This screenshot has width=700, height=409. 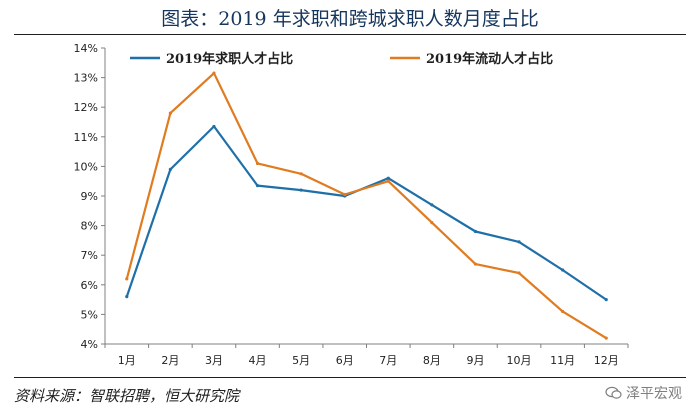 I want to click on y-tick-label: 8%, so click(x=89, y=226).